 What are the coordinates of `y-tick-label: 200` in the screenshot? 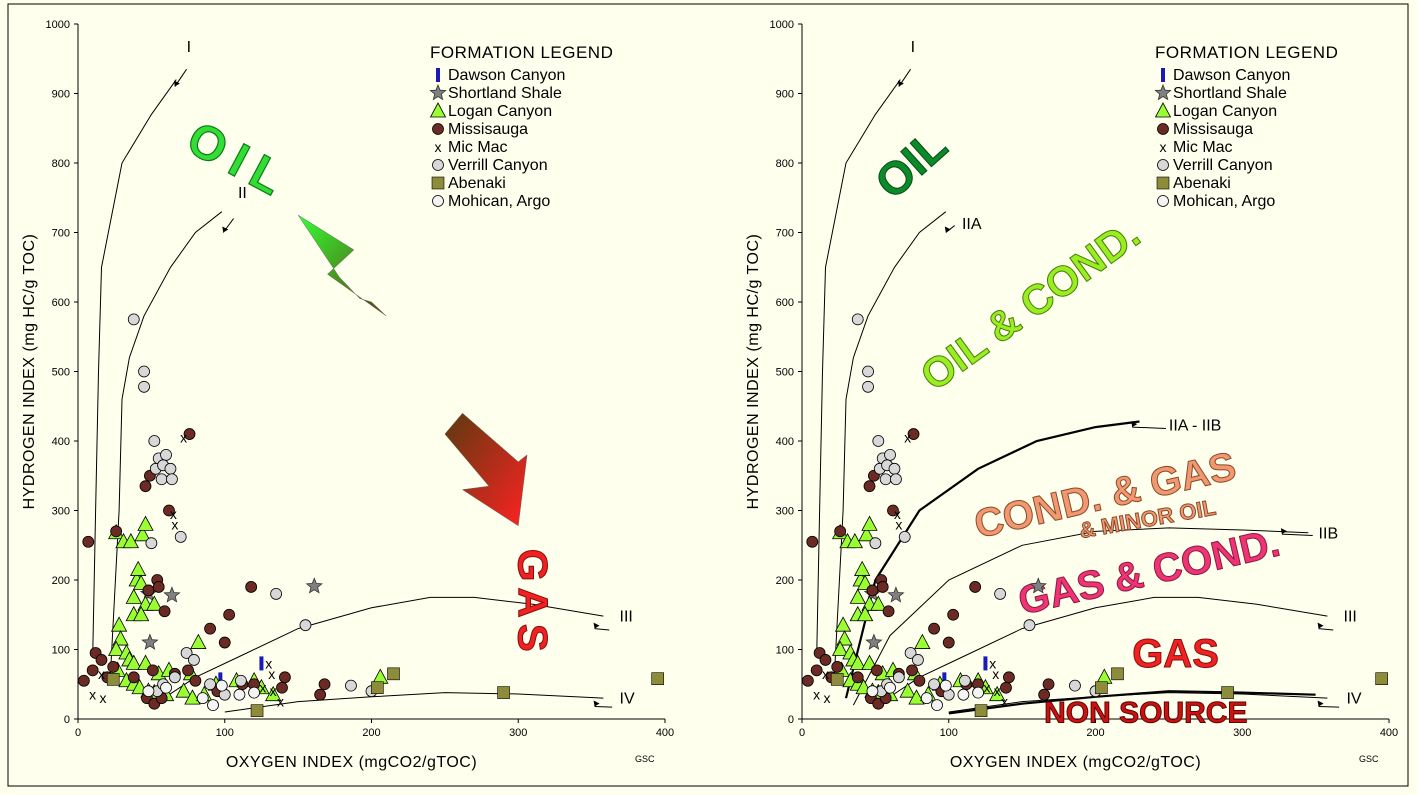 It's located at (61, 581).